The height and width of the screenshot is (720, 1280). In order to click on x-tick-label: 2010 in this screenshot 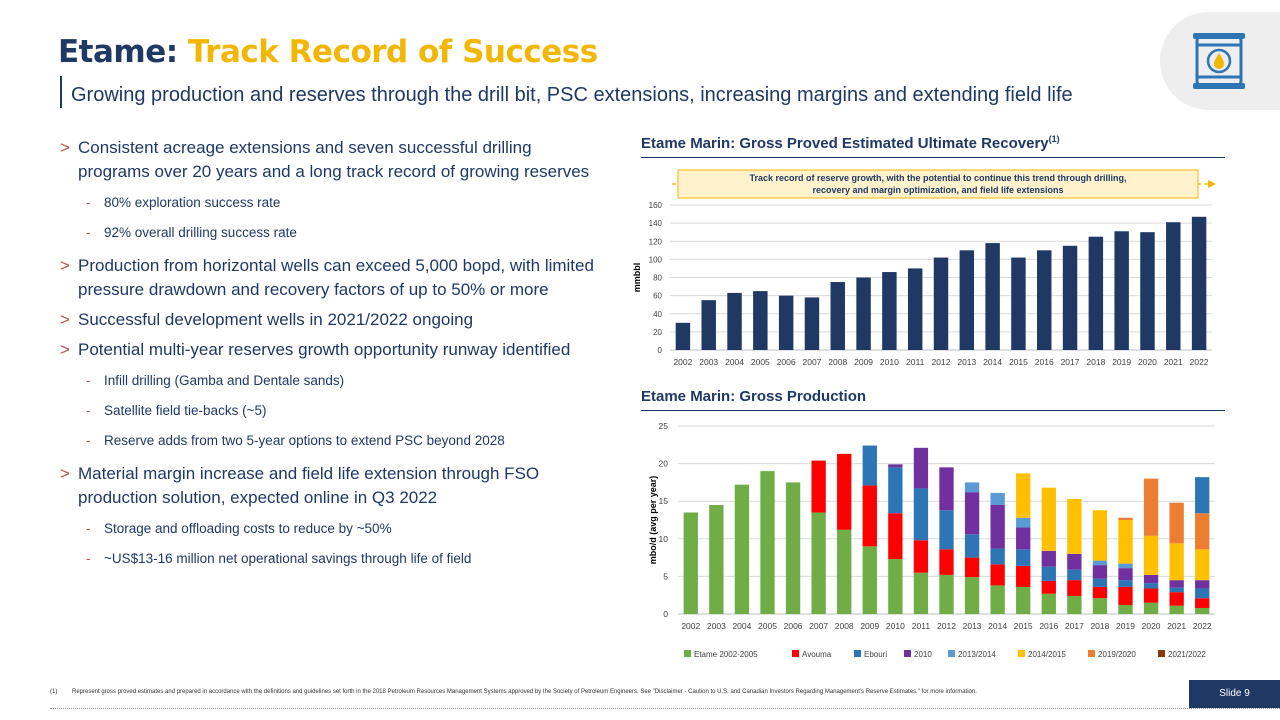, I will do `click(895, 626)`.